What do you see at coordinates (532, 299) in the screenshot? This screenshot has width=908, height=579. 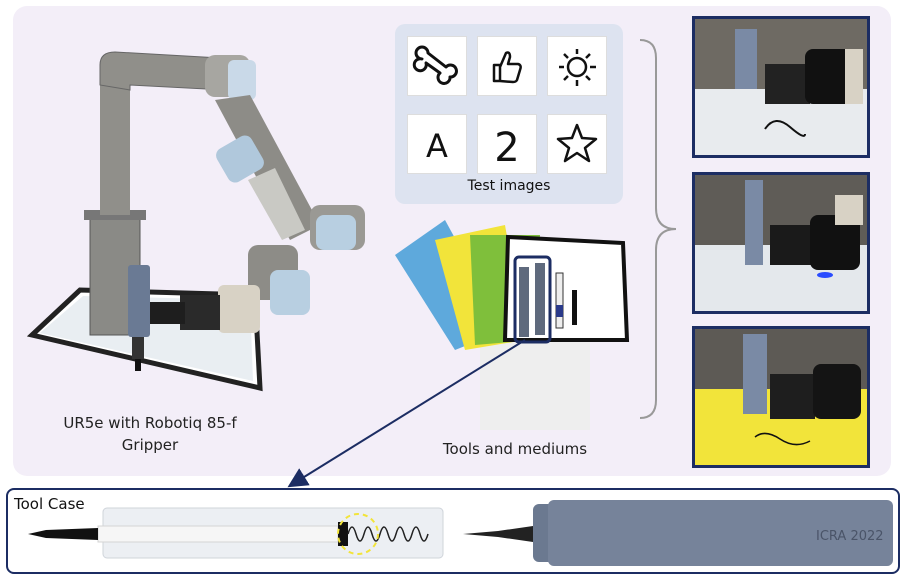 I see `tool-highlight-box` at bounding box center [532, 299].